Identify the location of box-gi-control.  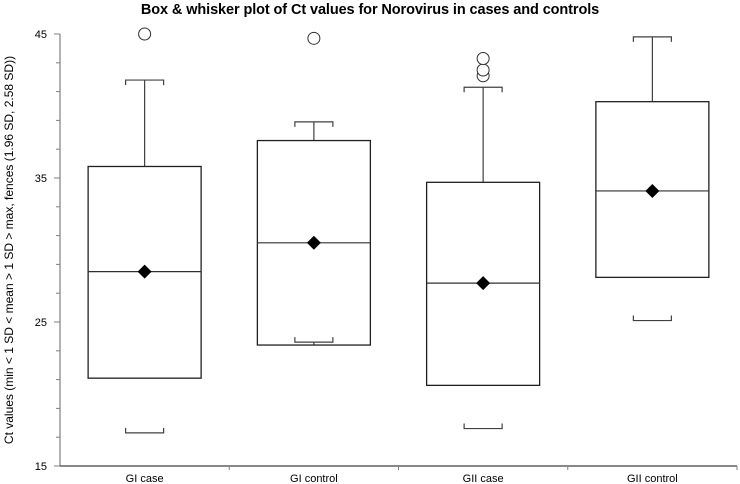
(314, 188).